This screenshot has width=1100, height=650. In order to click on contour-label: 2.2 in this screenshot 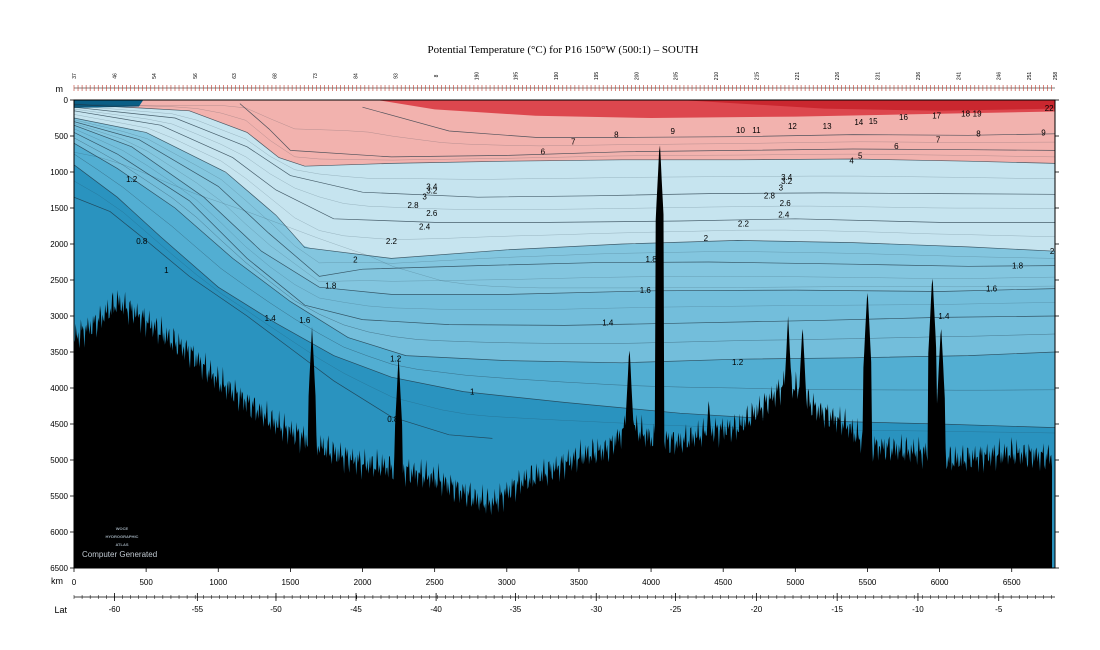, I will do `click(744, 224)`.